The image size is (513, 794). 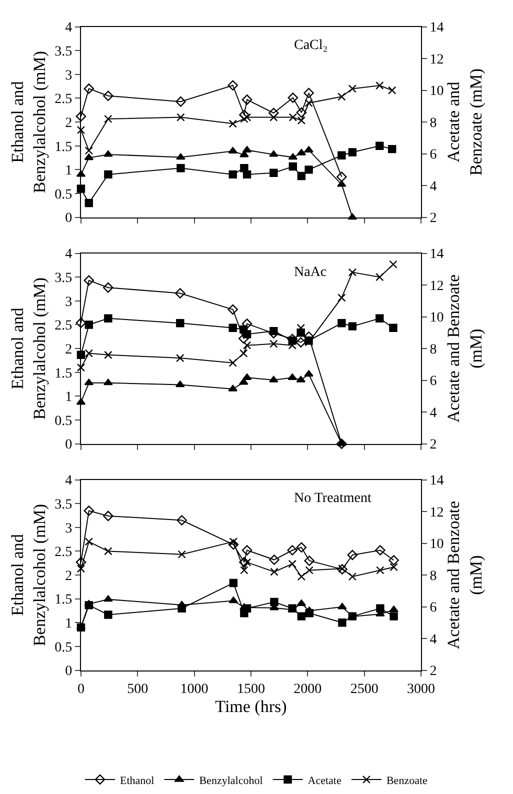 What do you see at coordinates (251, 706) in the screenshot?
I see `x-axis-title: Time (hrs)` at bounding box center [251, 706].